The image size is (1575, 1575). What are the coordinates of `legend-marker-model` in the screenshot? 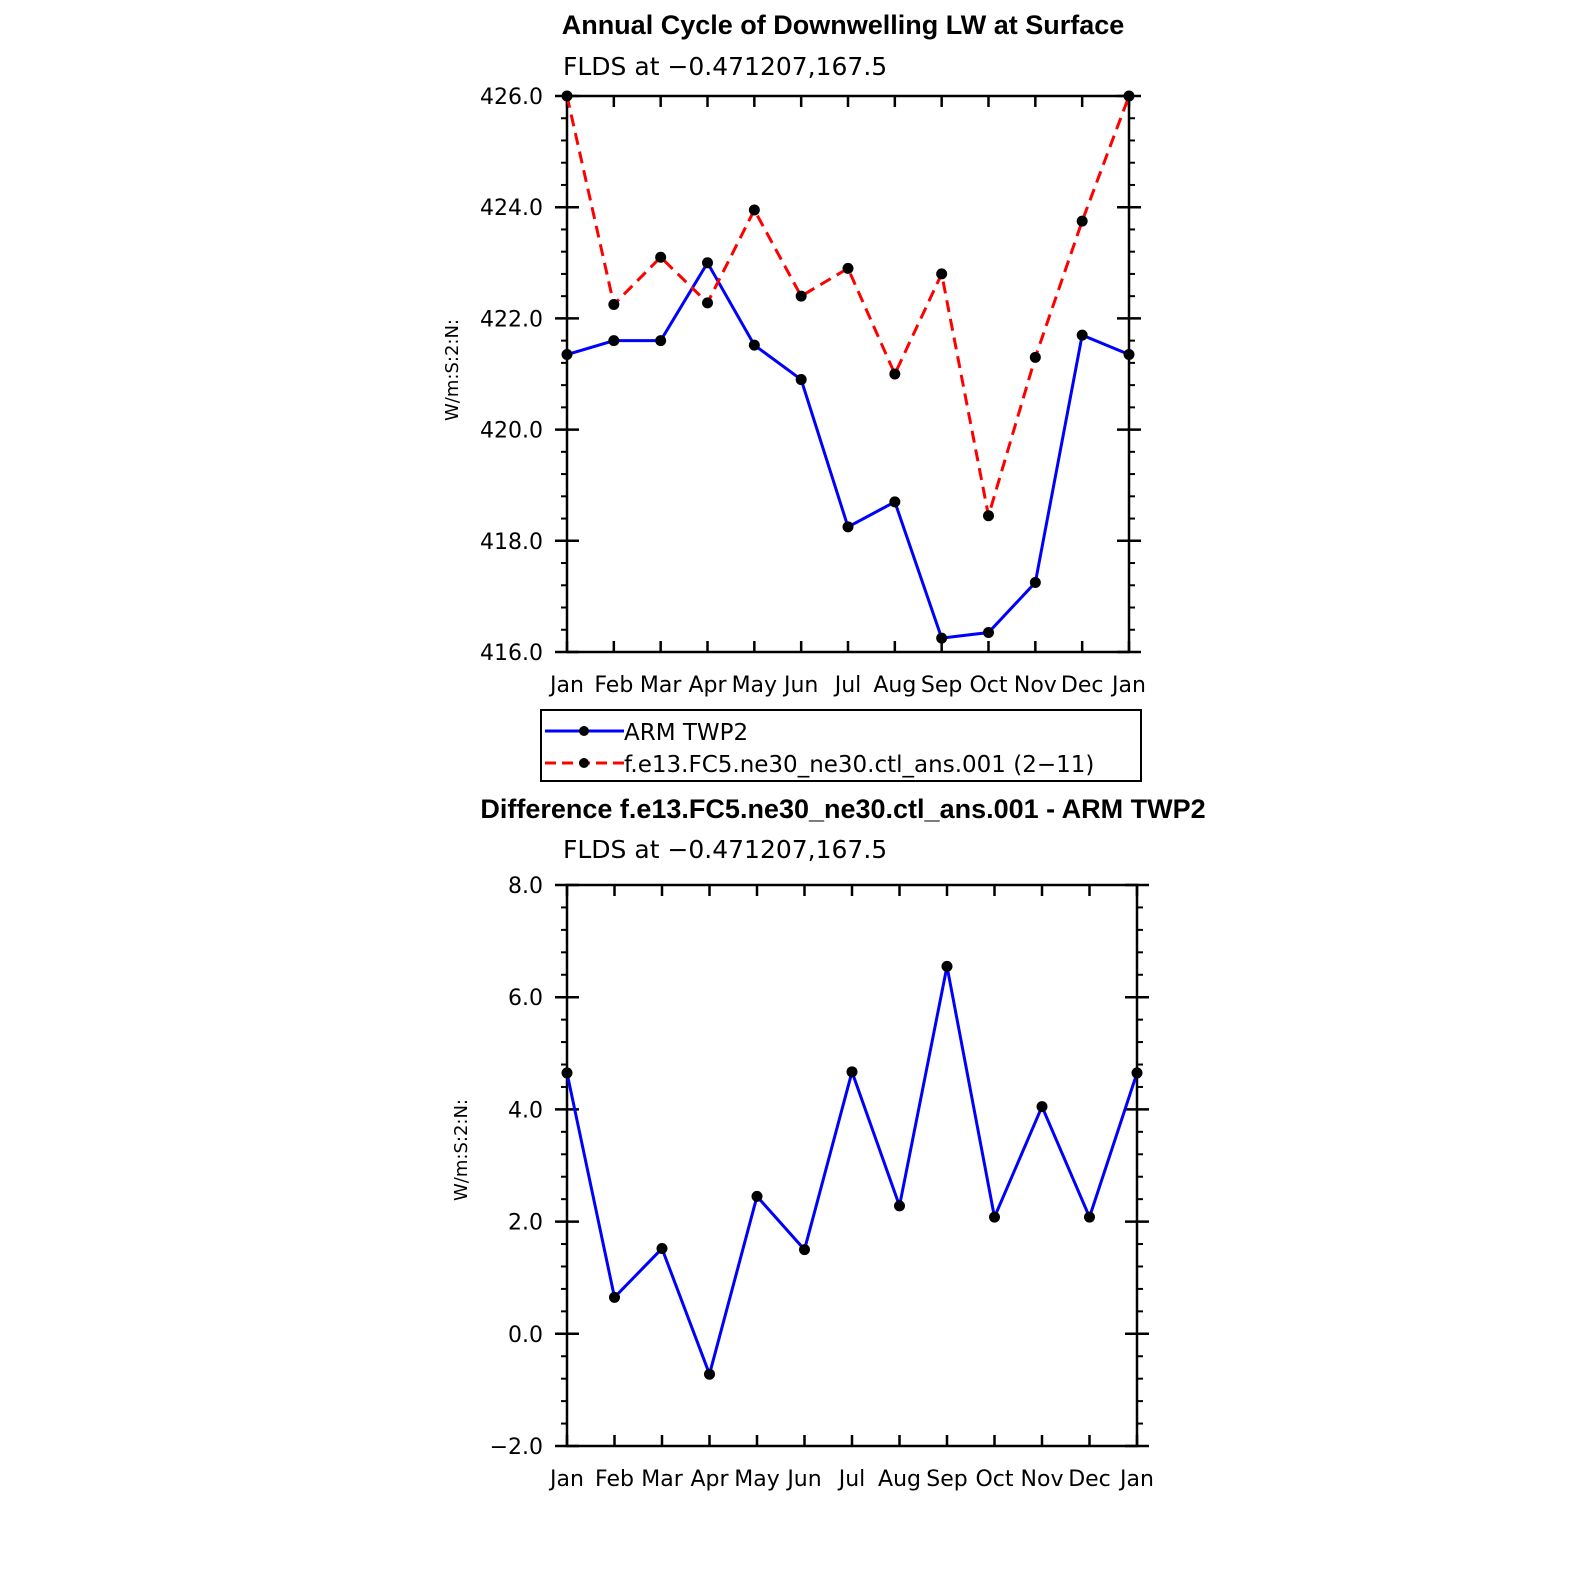 It's located at (584, 763).